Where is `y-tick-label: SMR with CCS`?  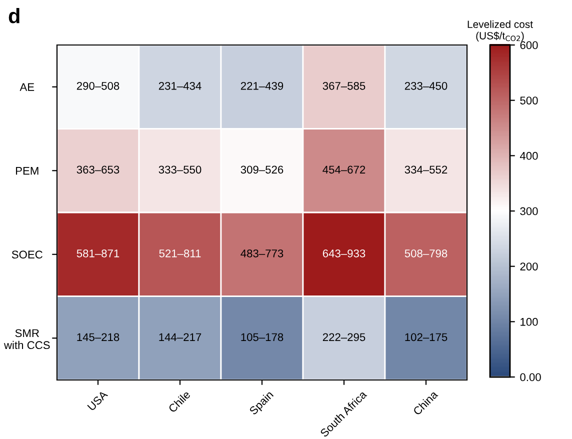 y-tick-label: SMR with CCS is located at coordinates (27, 339).